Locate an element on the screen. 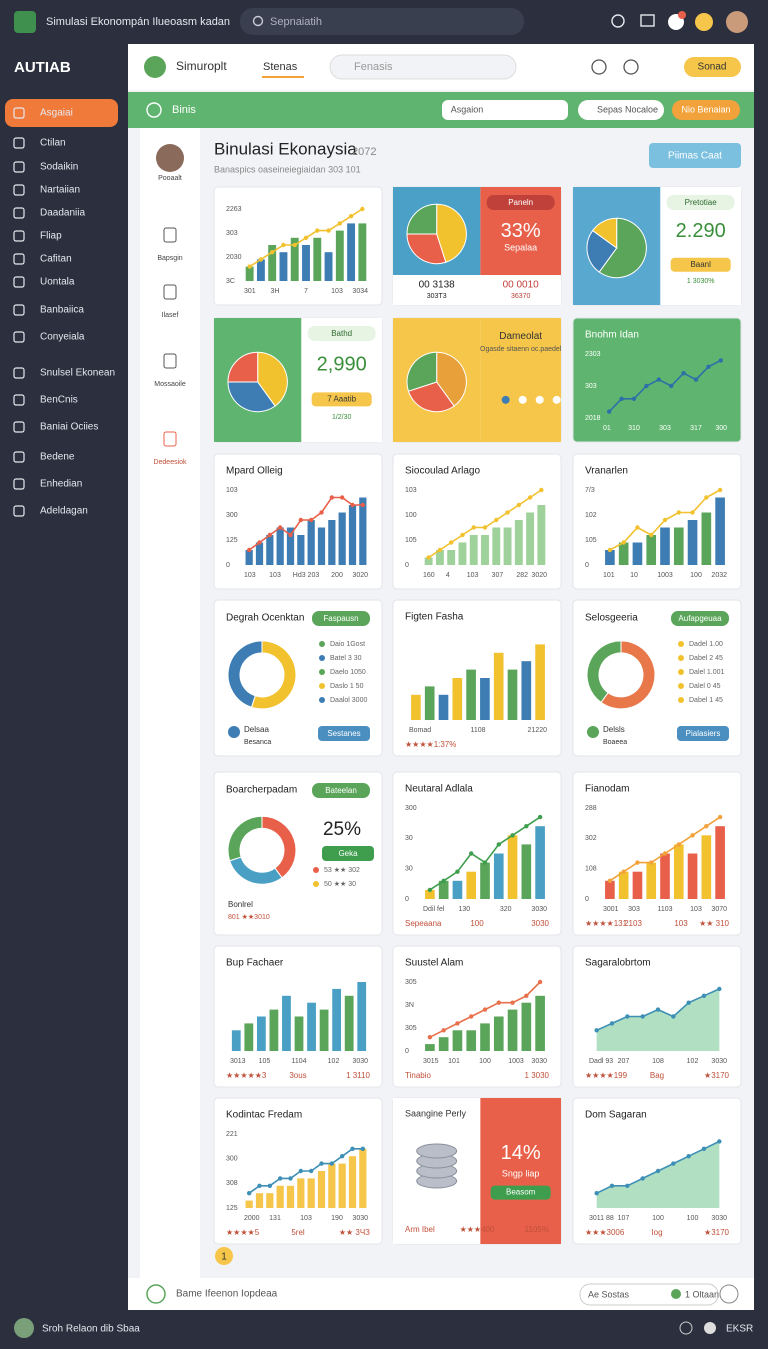 This screenshot has height=1349, width=768. nav-active is located at coordinates (61, 113).